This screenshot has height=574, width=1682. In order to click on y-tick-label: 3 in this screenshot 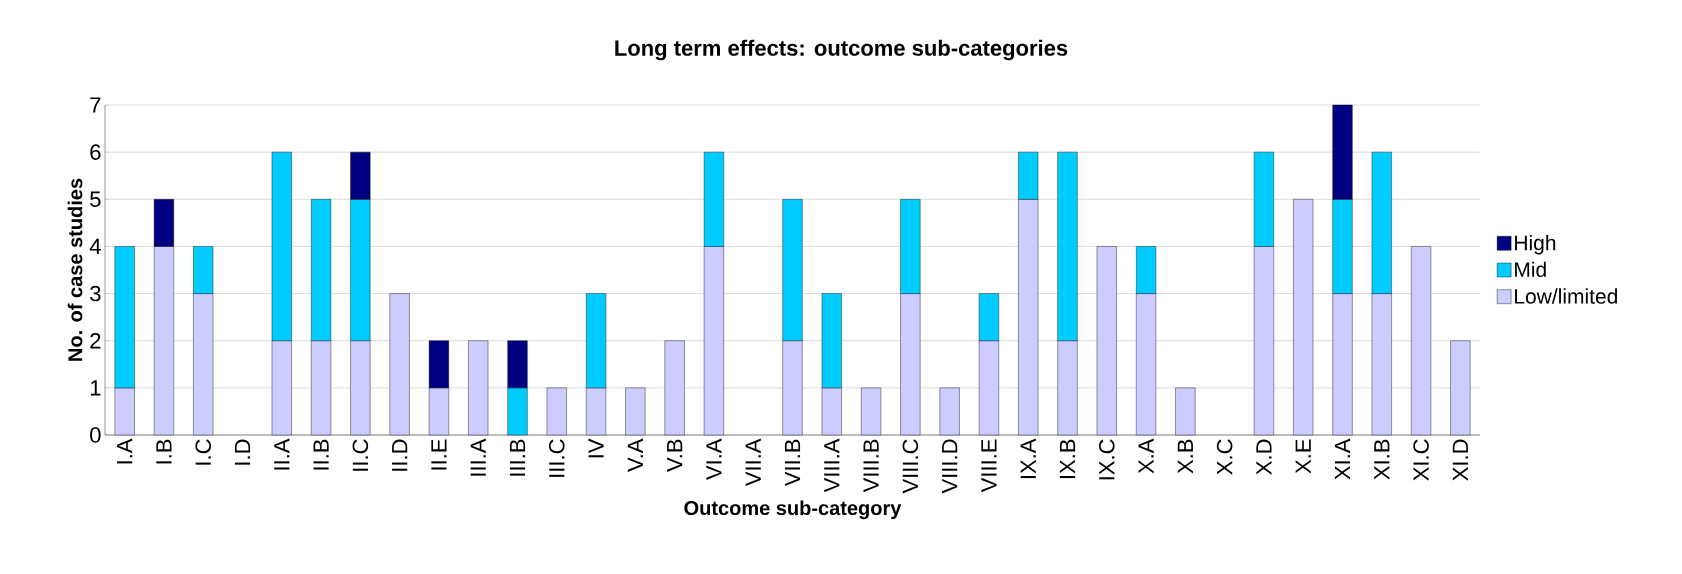, I will do `click(95, 293)`.